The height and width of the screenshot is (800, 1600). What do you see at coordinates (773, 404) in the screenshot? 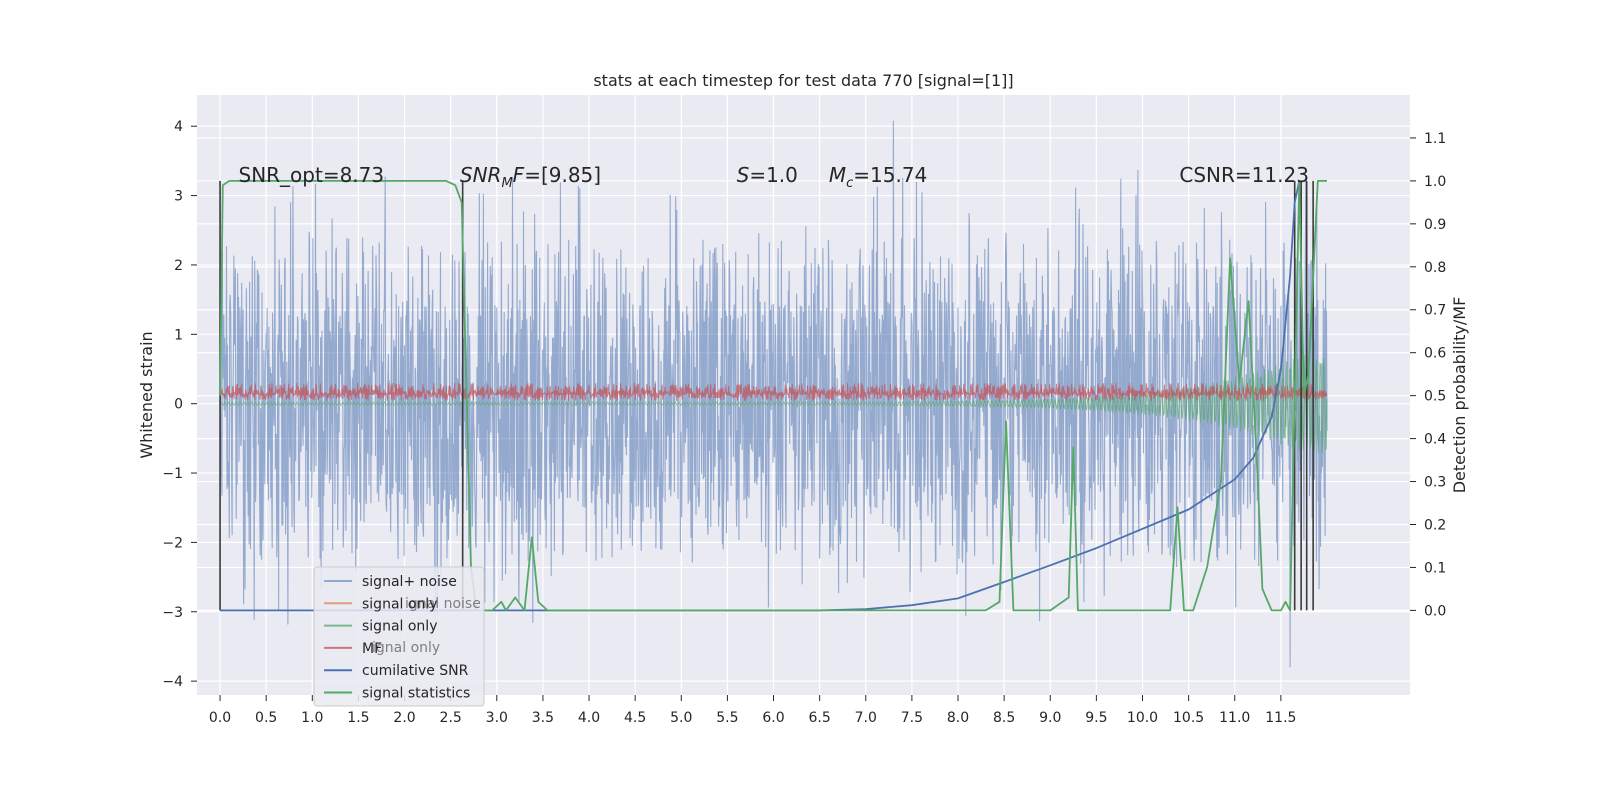
I see `series-signal-only` at bounding box center [773, 404].